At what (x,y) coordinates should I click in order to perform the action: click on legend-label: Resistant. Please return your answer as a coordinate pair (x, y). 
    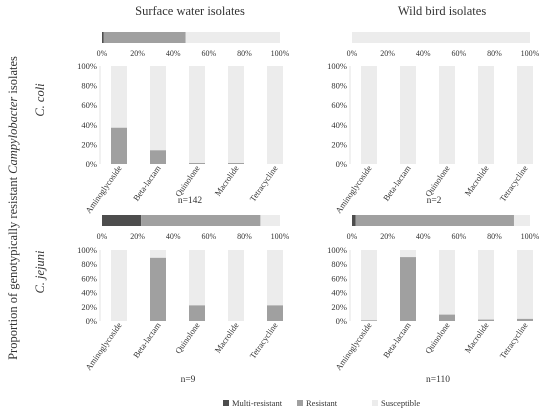
    Looking at the image, I should click on (322, 403).